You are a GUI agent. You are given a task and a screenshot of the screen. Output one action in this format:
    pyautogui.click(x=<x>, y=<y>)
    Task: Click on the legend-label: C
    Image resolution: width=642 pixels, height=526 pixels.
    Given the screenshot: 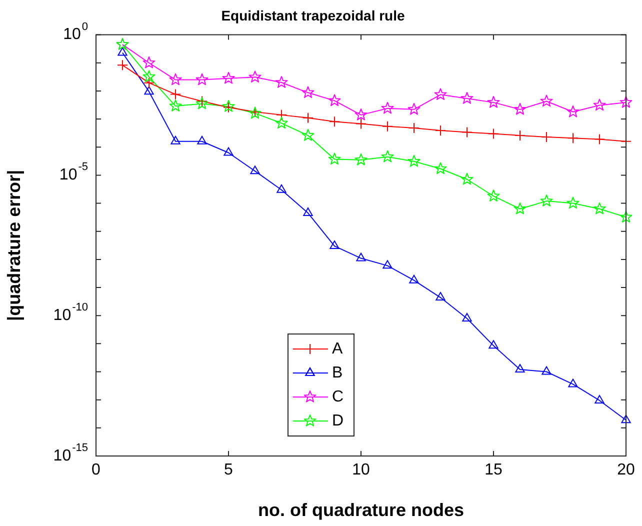 What is the action you would take?
    pyautogui.click(x=338, y=397)
    